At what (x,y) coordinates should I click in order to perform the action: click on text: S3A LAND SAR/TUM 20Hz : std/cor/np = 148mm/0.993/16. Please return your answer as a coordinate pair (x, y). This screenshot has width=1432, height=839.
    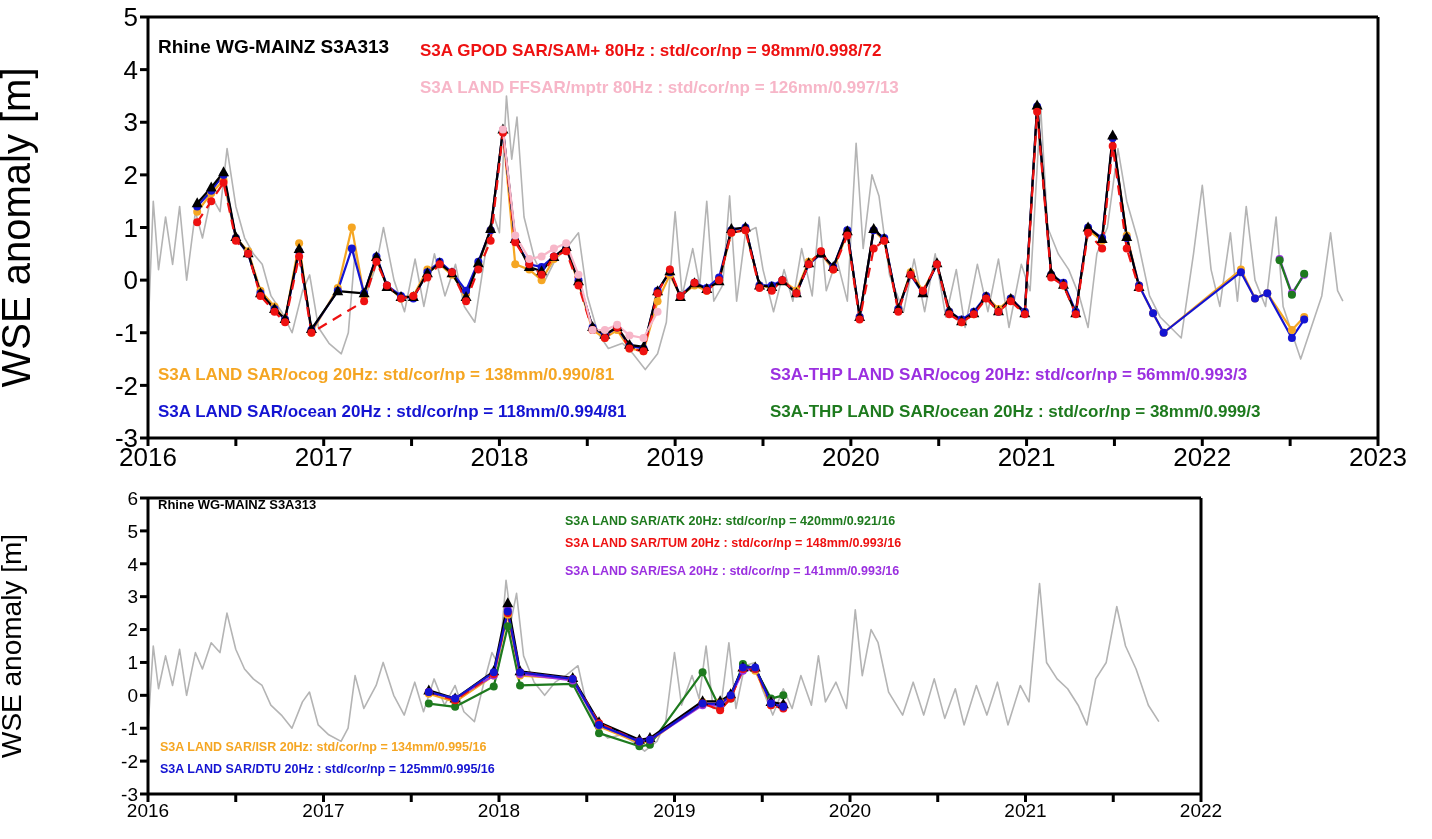
    Looking at the image, I should click on (733, 542).